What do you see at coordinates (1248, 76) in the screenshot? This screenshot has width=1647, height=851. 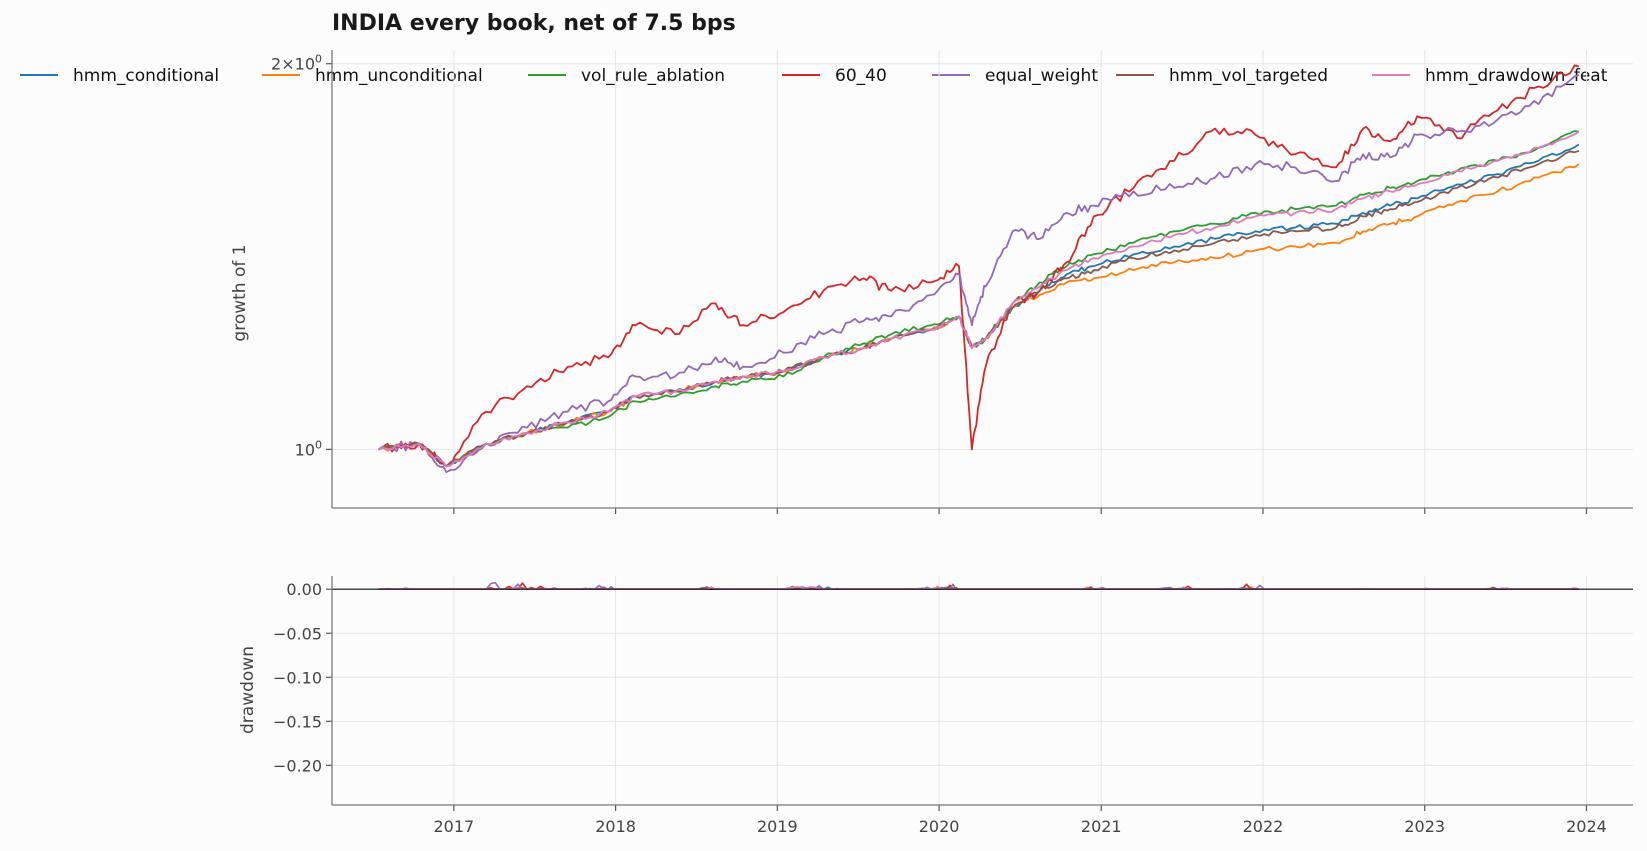 I see `legend-label: hmm_vol_targeted` at bounding box center [1248, 76].